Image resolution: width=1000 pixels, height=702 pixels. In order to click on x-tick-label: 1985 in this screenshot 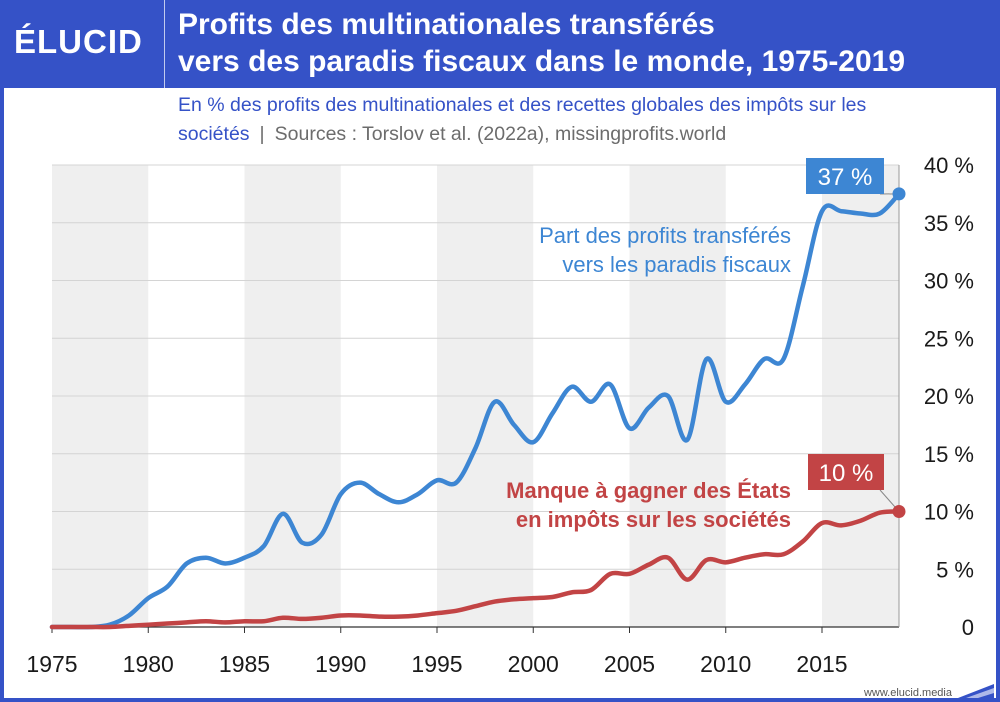, I will do `click(244, 664)`.